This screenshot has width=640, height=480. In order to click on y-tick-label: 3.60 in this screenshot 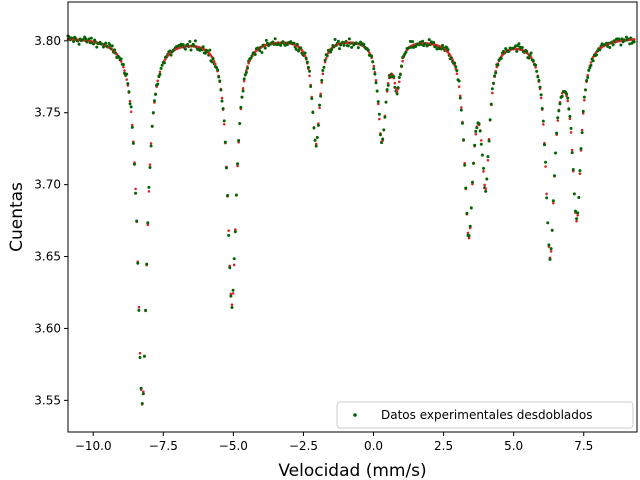, I will do `click(47, 328)`.